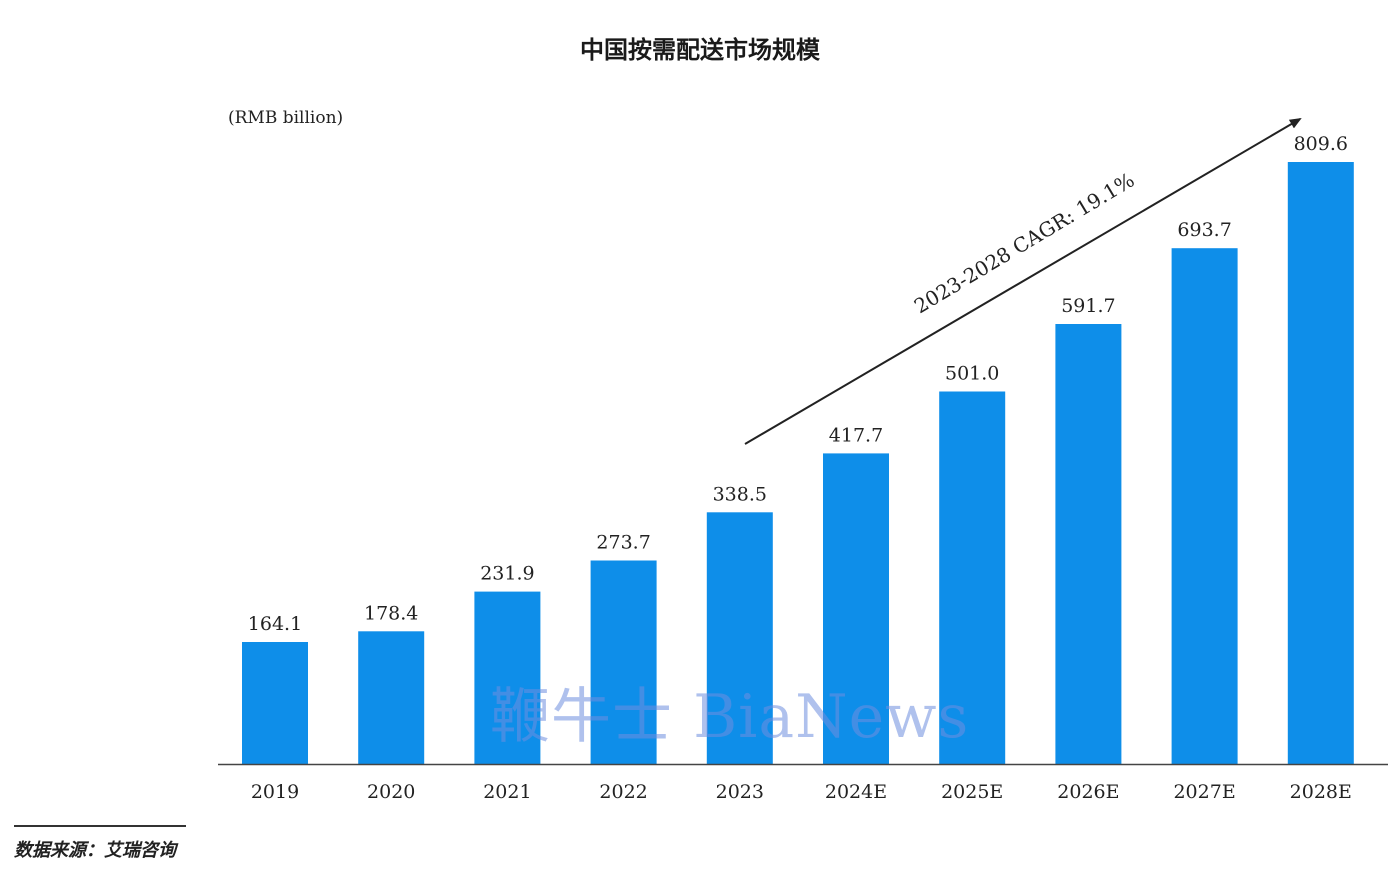 Image resolution: width=1400 pixels, height=875 pixels. I want to click on bar-2024E, so click(856, 608).